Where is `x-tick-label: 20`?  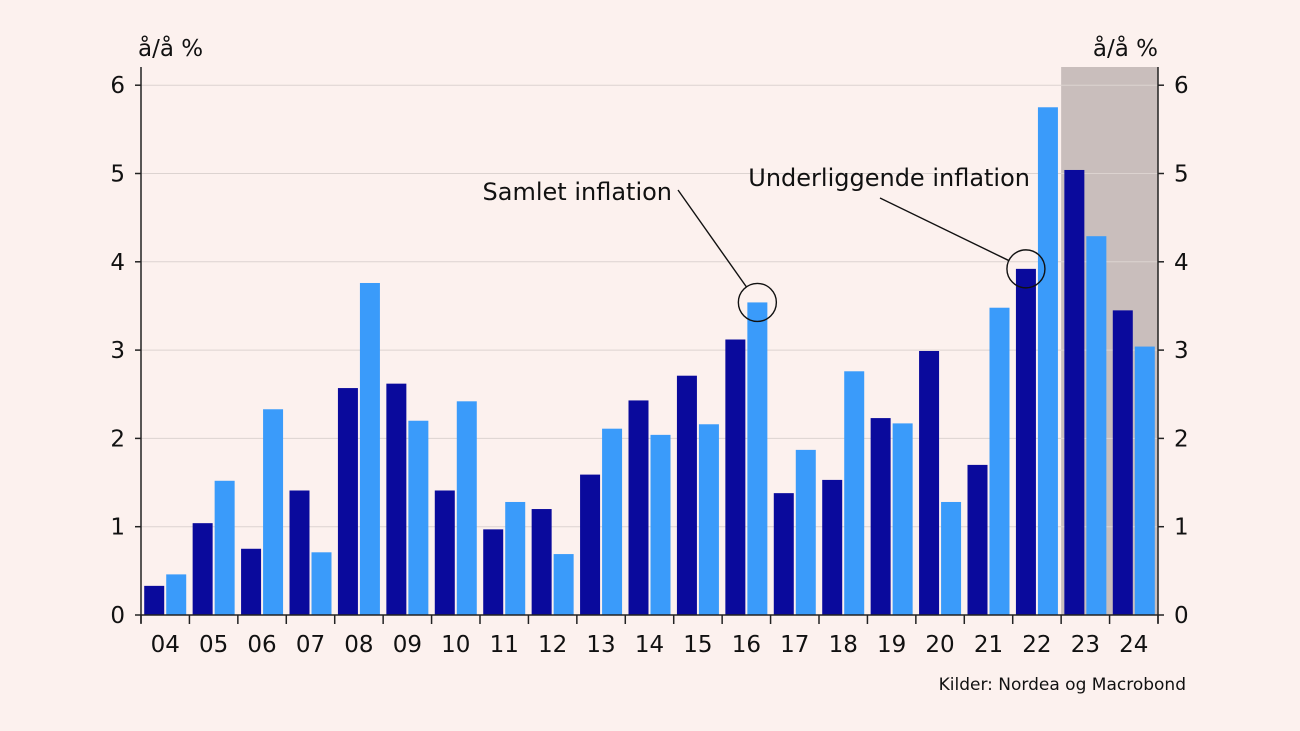
x-tick-label: 20 is located at coordinates (939, 645).